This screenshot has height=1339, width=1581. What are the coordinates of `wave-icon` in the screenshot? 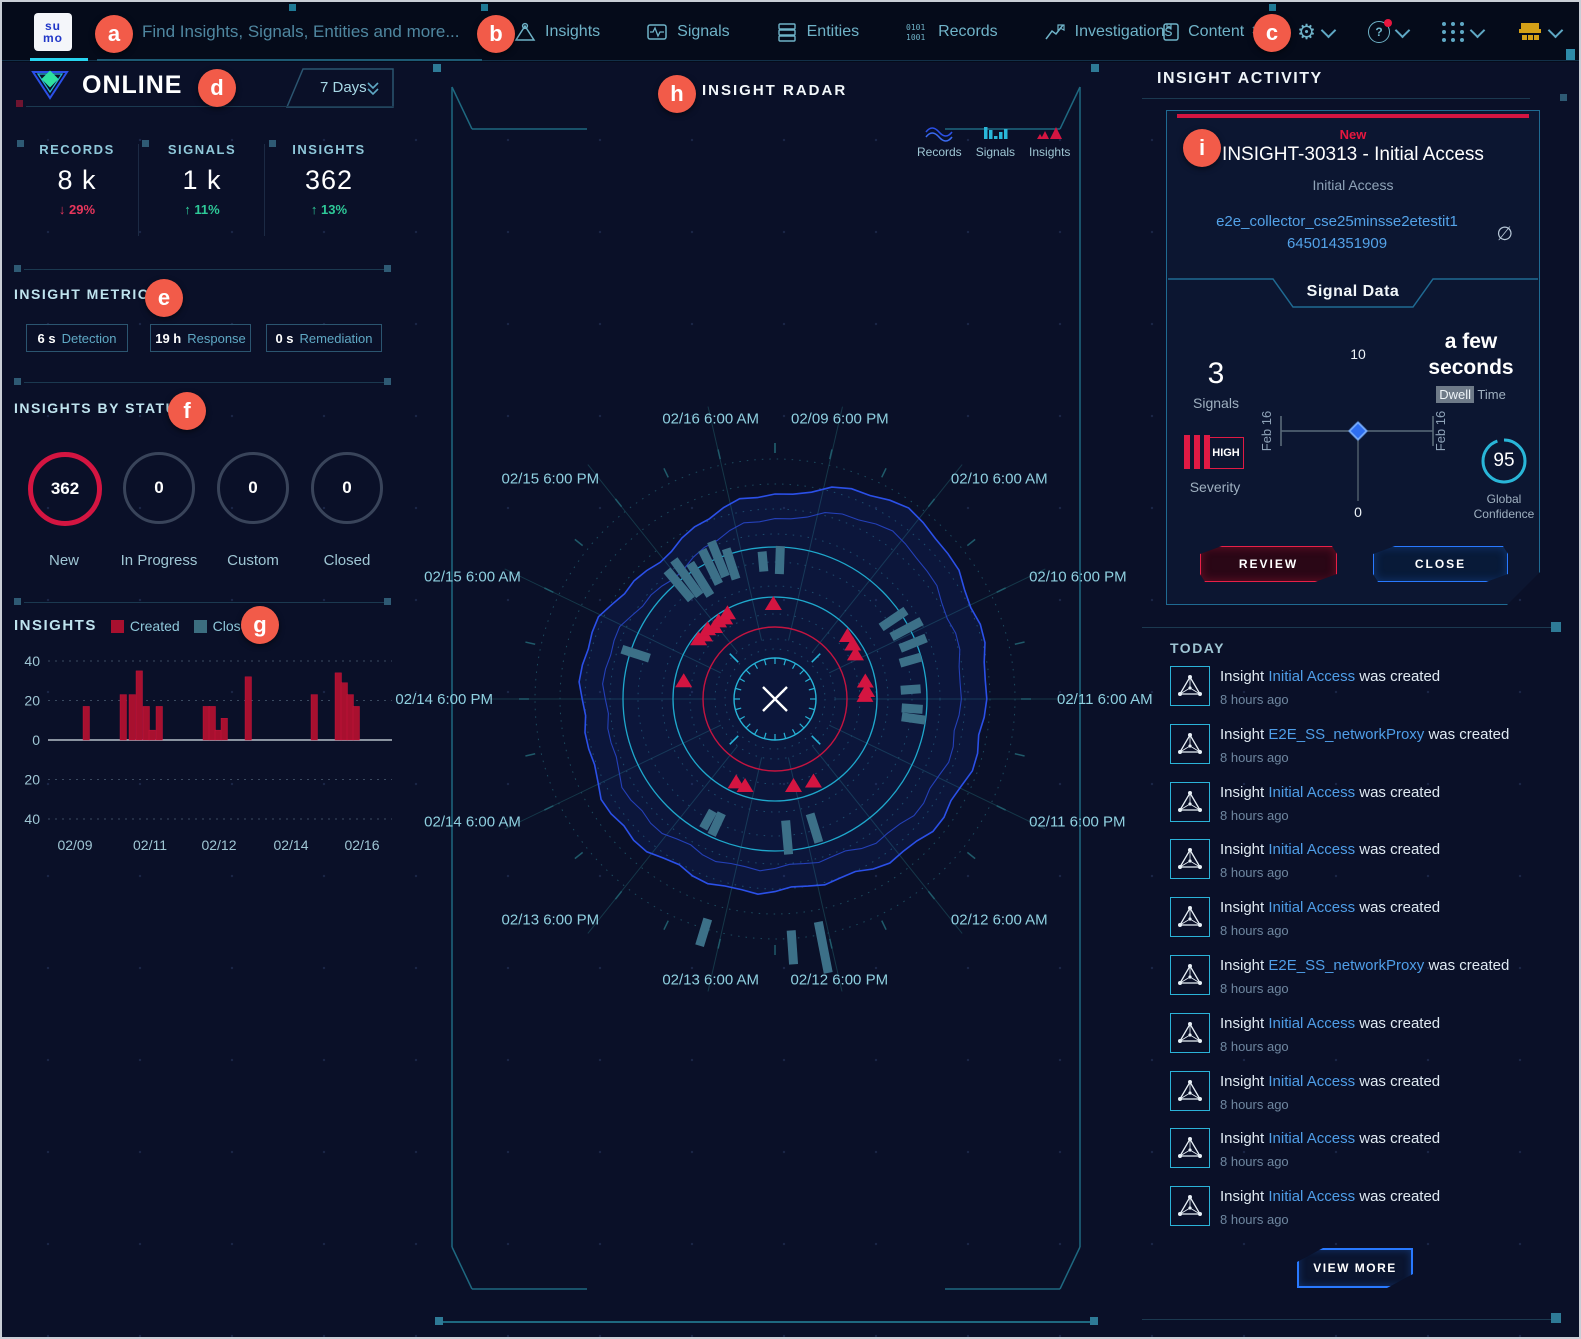 It's located at (939, 133).